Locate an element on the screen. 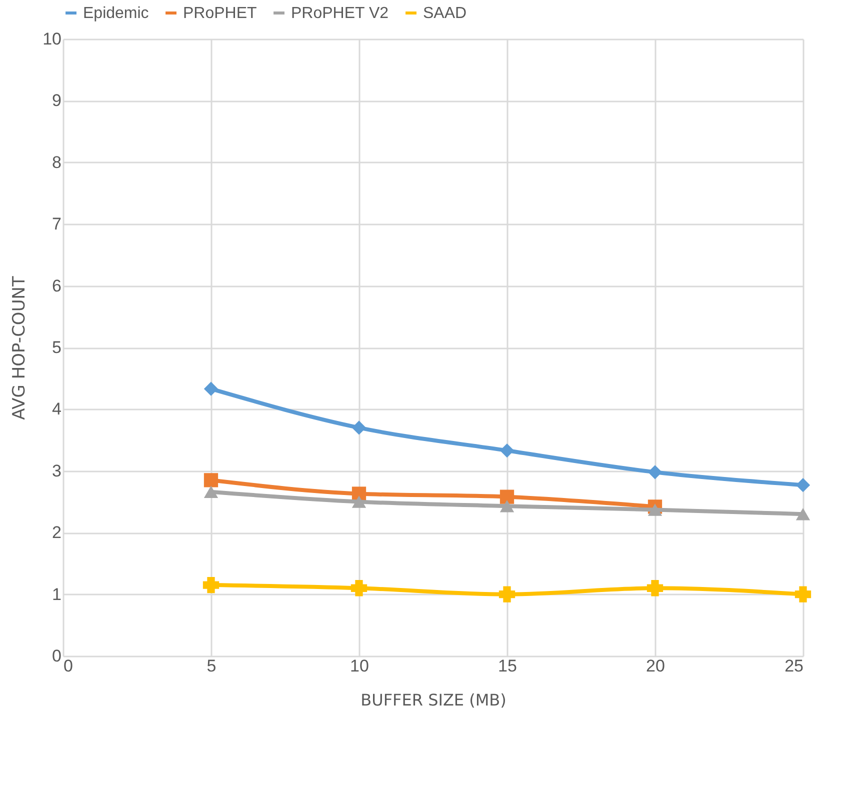 The image size is (865, 811). y-tick-label: 10 is located at coordinates (52, 39).